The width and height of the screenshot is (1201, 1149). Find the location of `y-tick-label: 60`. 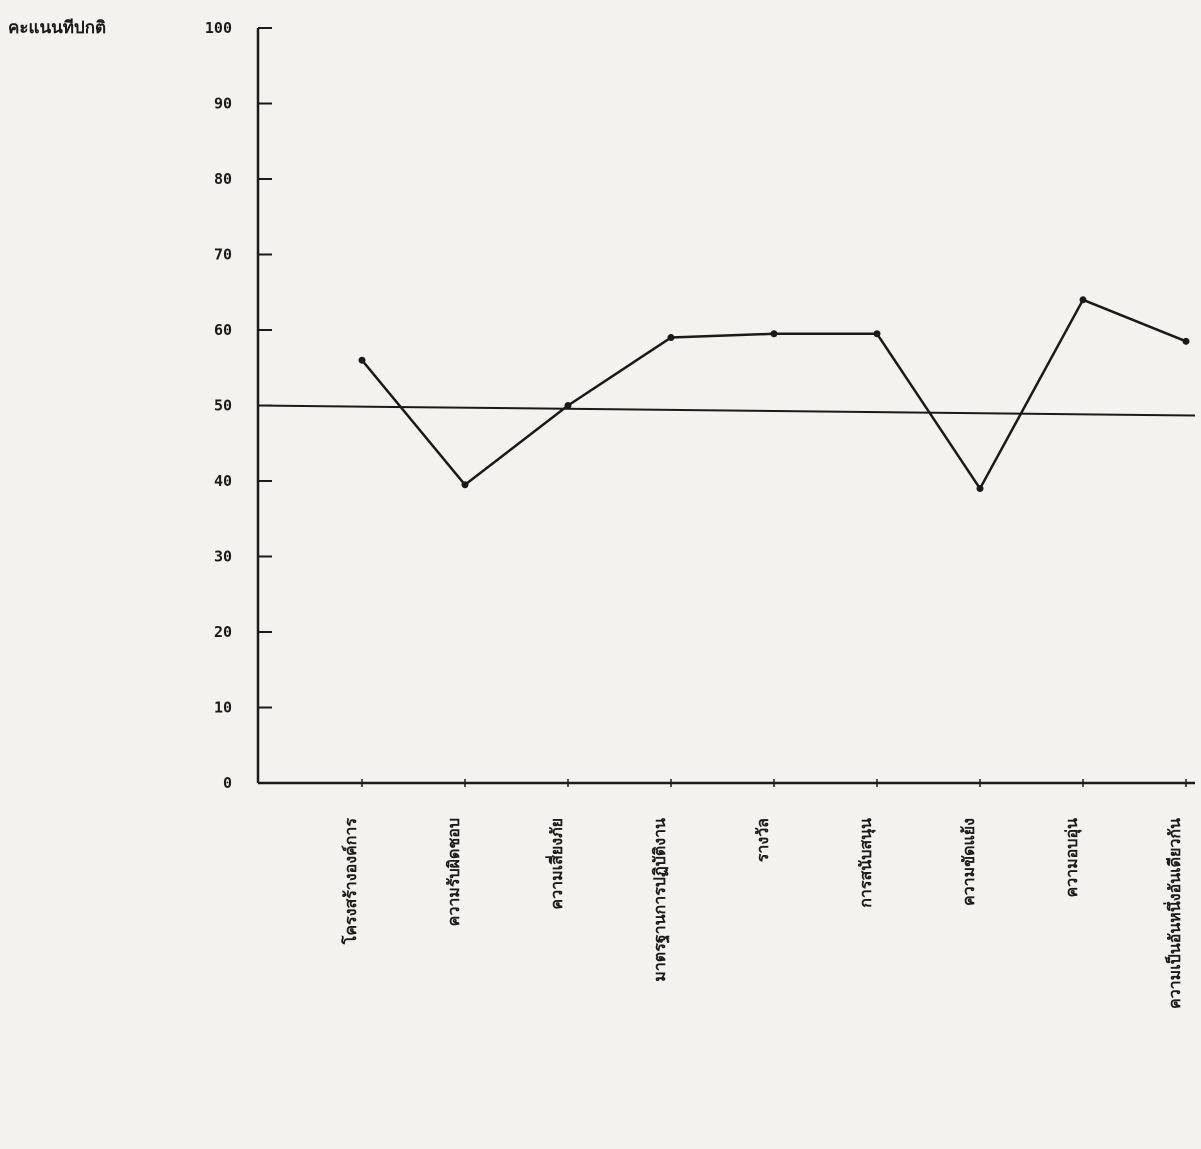

y-tick-label: 60 is located at coordinates (223, 330).